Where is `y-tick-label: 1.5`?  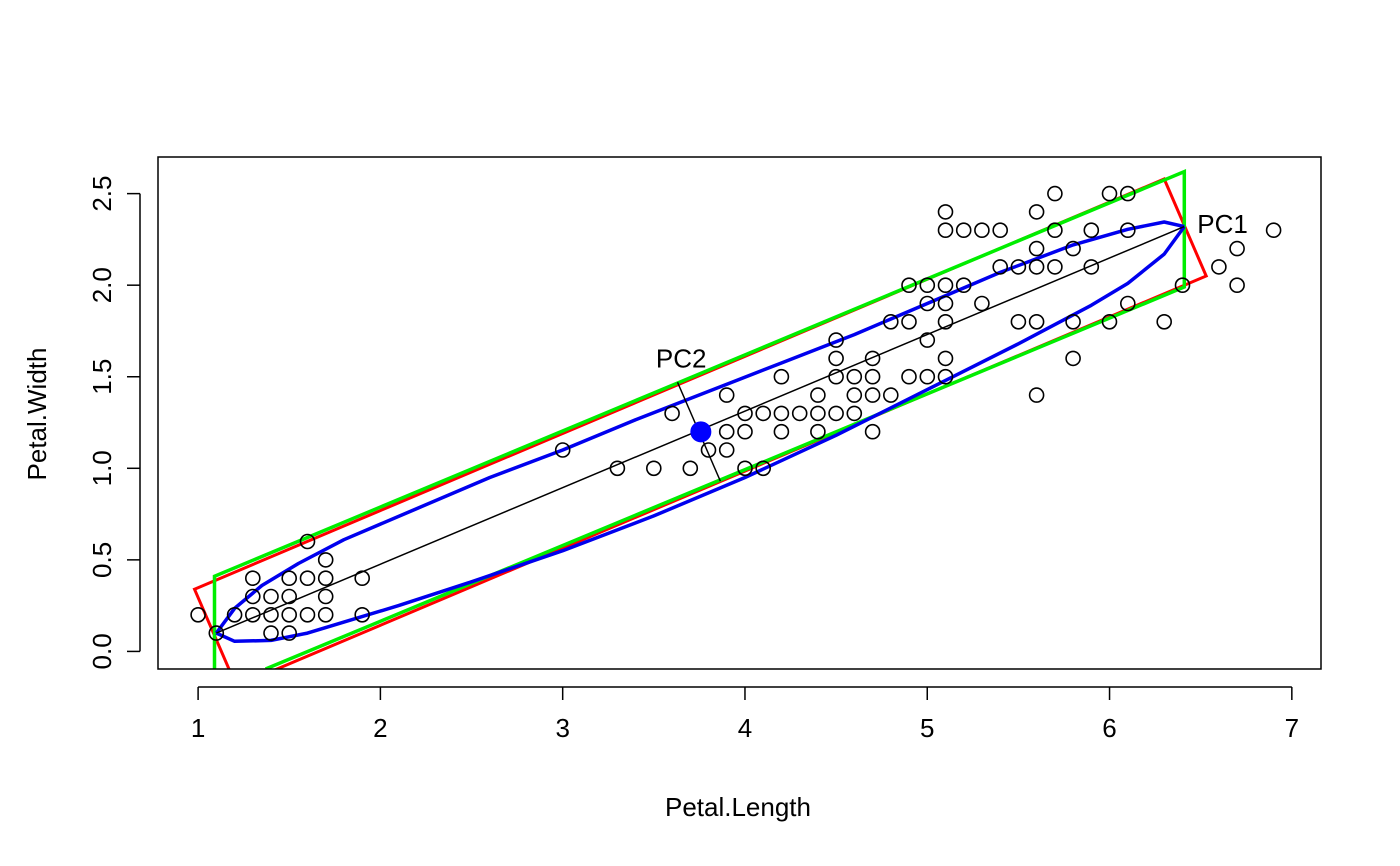 y-tick-label: 1.5 is located at coordinates (102, 377).